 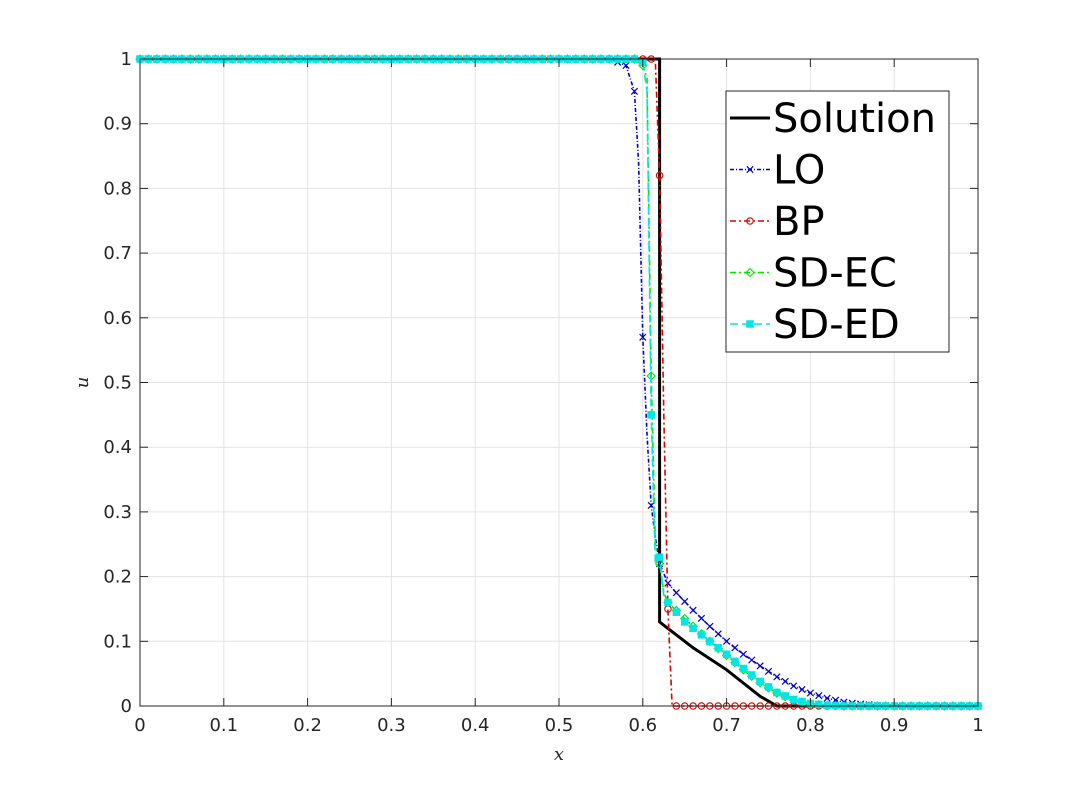 What do you see at coordinates (835, 274) in the screenshot?
I see `legend-label-sd-ec: SD-EC` at bounding box center [835, 274].